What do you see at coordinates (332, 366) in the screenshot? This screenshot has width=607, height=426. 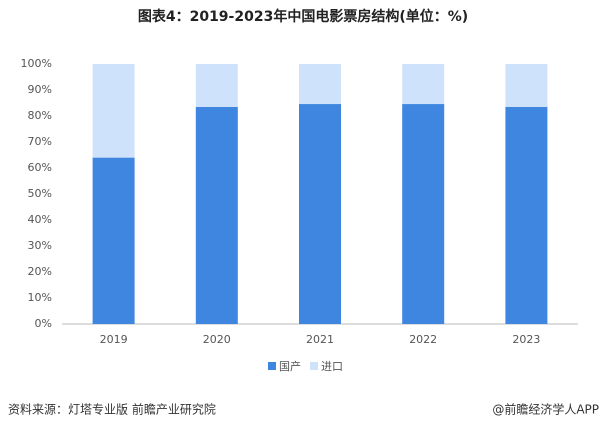 I see `legend-label: 进口` at bounding box center [332, 366].